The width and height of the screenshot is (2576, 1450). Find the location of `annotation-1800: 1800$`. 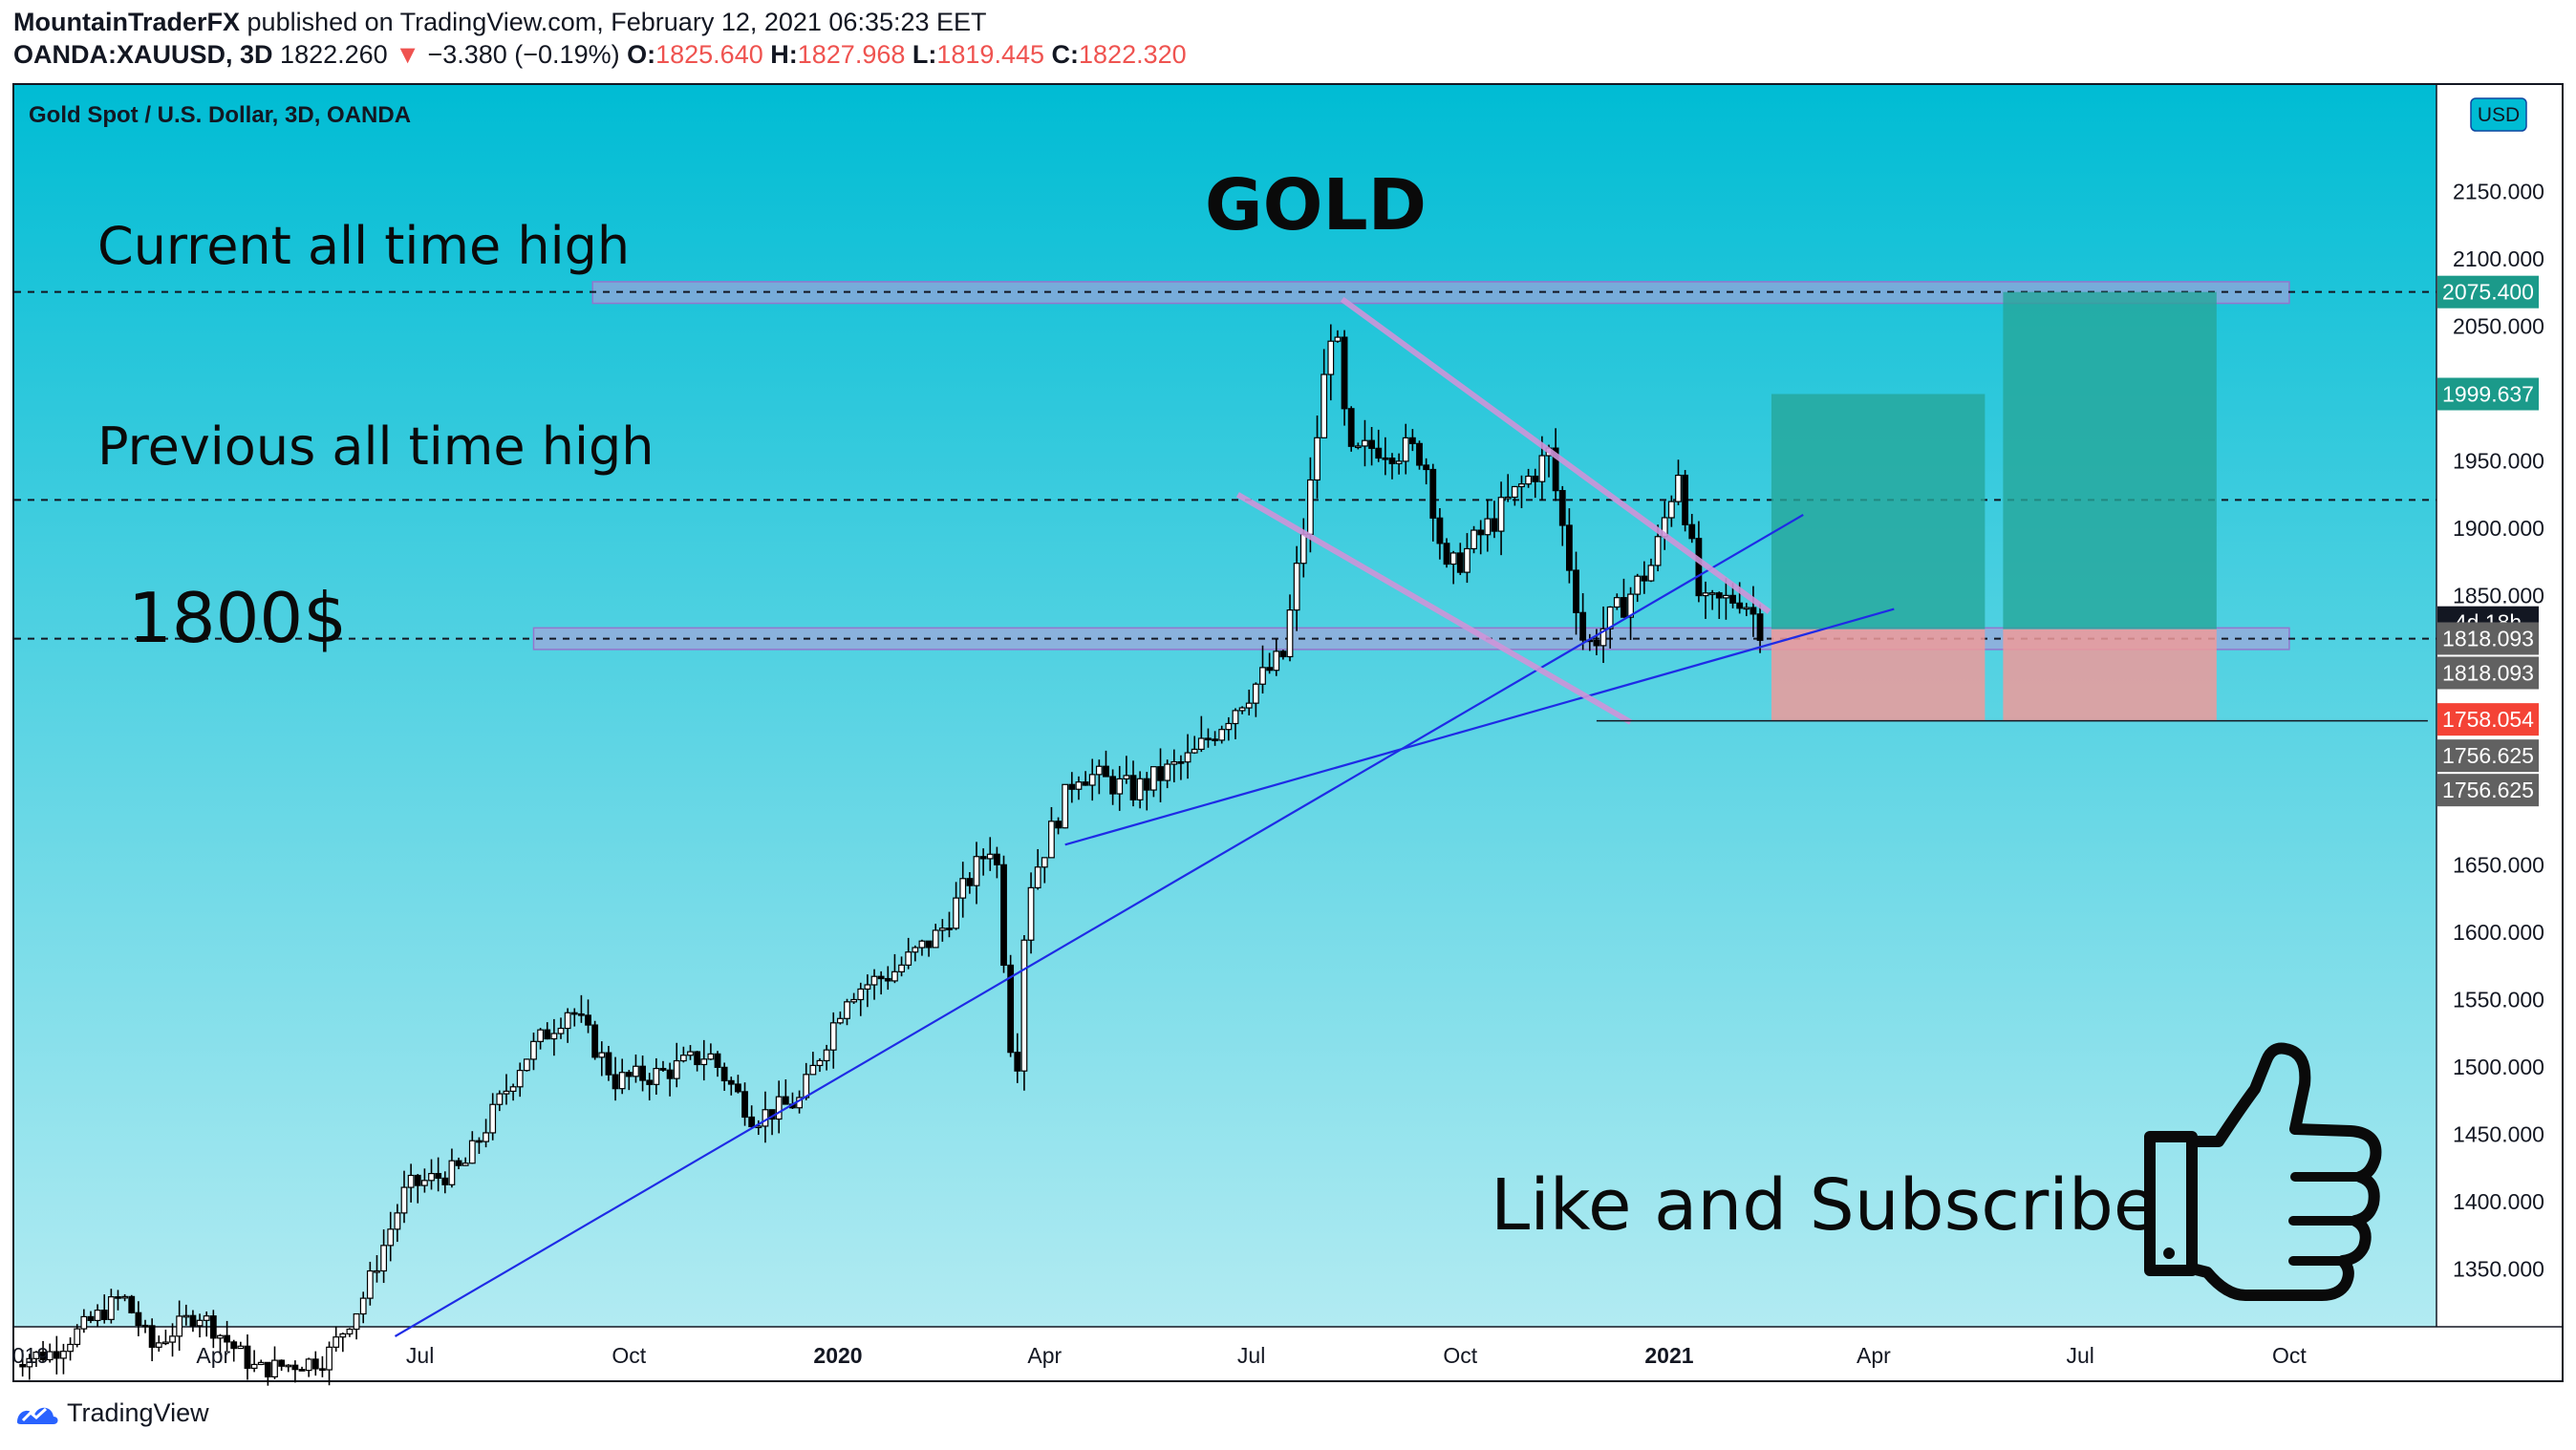

annotation-1800: 1800$ is located at coordinates (237, 618).